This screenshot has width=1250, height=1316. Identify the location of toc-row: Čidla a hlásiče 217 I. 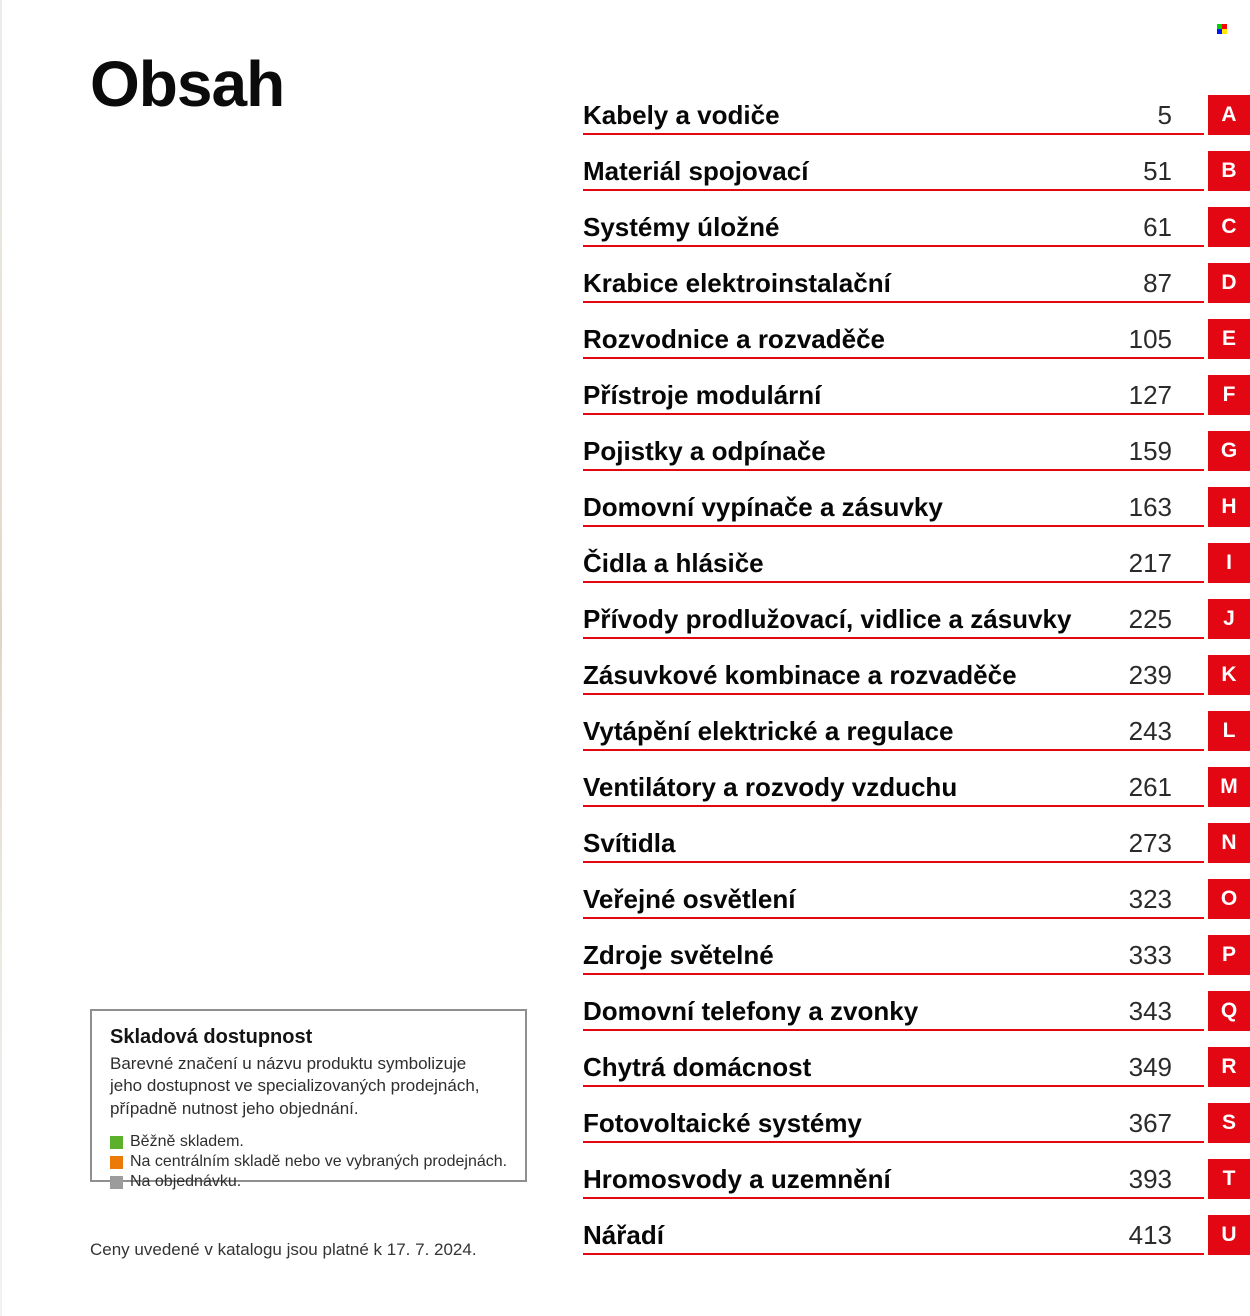
(916, 571).